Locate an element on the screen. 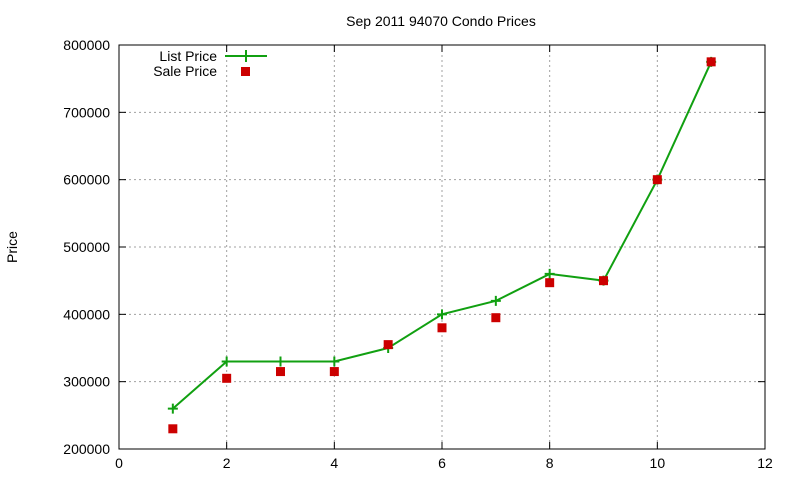  legend-label-sale-price: Sale Price is located at coordinates (185, 71).